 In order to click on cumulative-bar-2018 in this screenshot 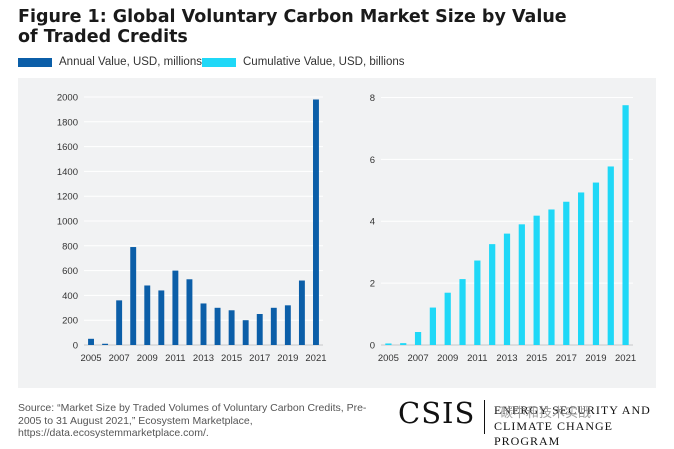, I will do `click(581, 268)`.